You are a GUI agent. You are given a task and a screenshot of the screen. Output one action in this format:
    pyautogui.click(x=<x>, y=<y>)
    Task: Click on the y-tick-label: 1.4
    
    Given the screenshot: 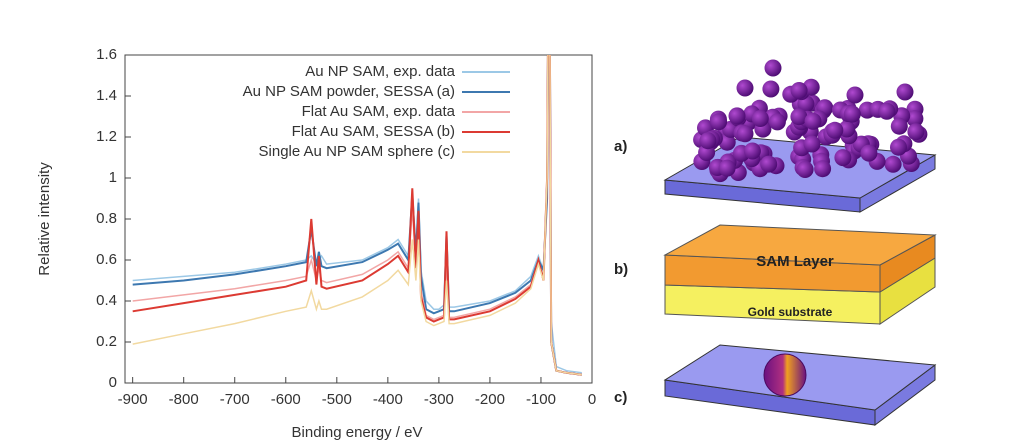 What is the action you would take?
    pyautogui.click(x=106, y=95)
    